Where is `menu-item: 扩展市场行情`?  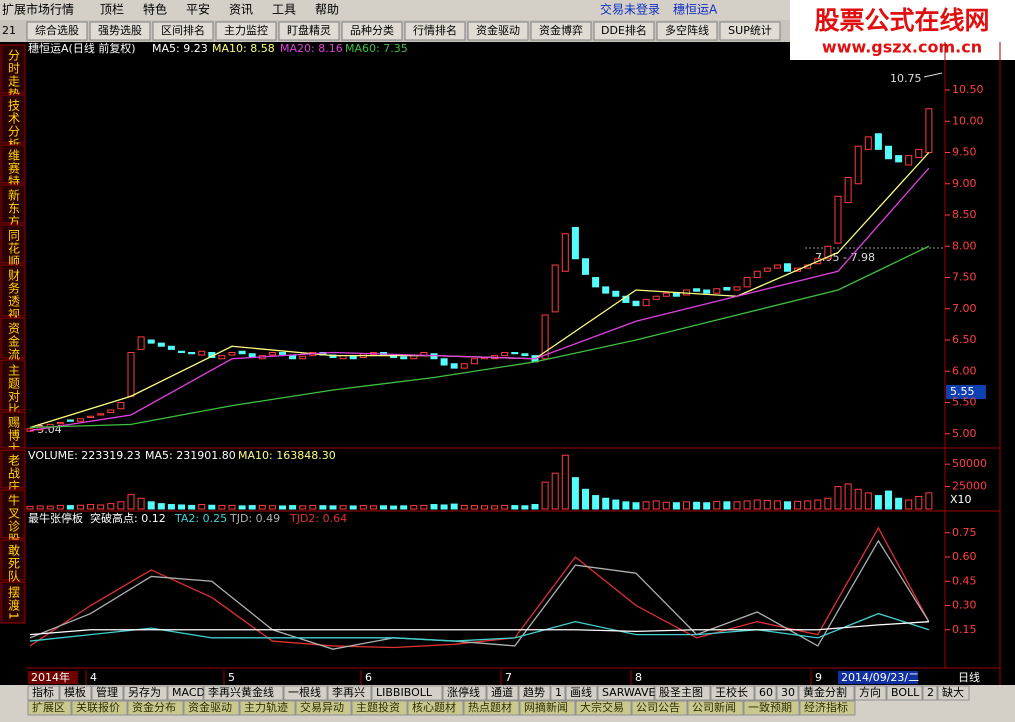
menu-item: 扩展市场行情 is located at coordinates (38, 9).